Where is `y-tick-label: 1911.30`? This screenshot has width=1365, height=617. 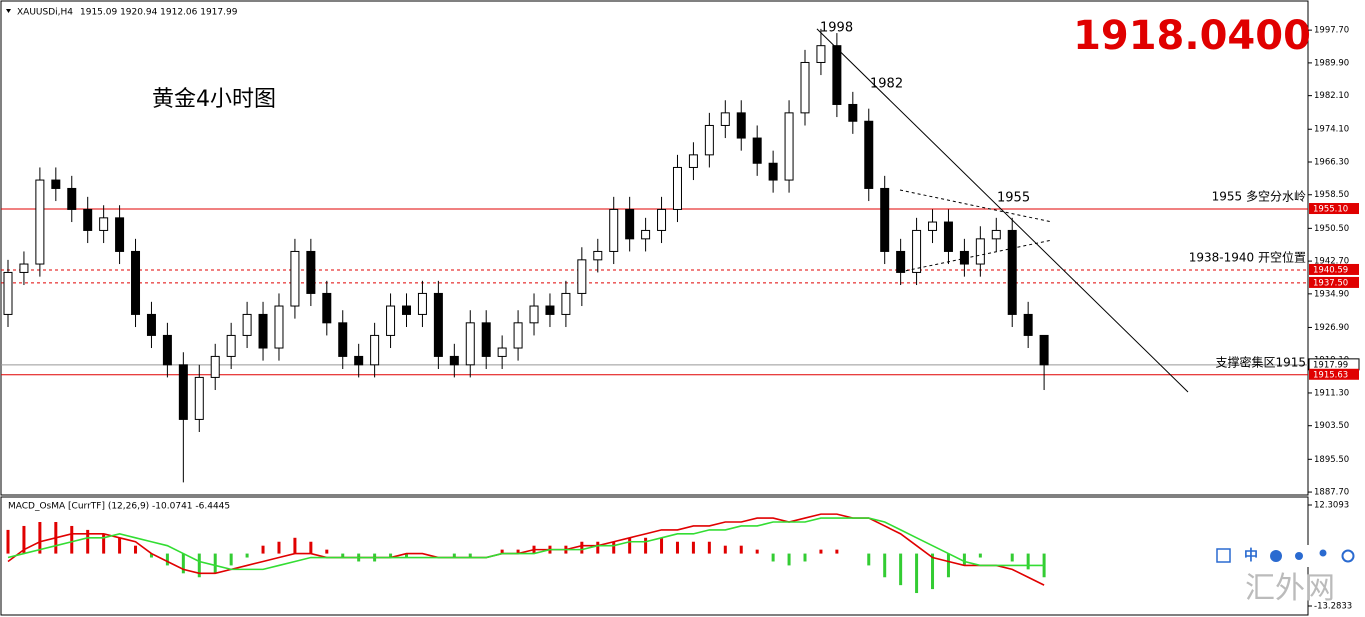 y-tick-label: 1911.30 is located at coordinates (1331, 393).